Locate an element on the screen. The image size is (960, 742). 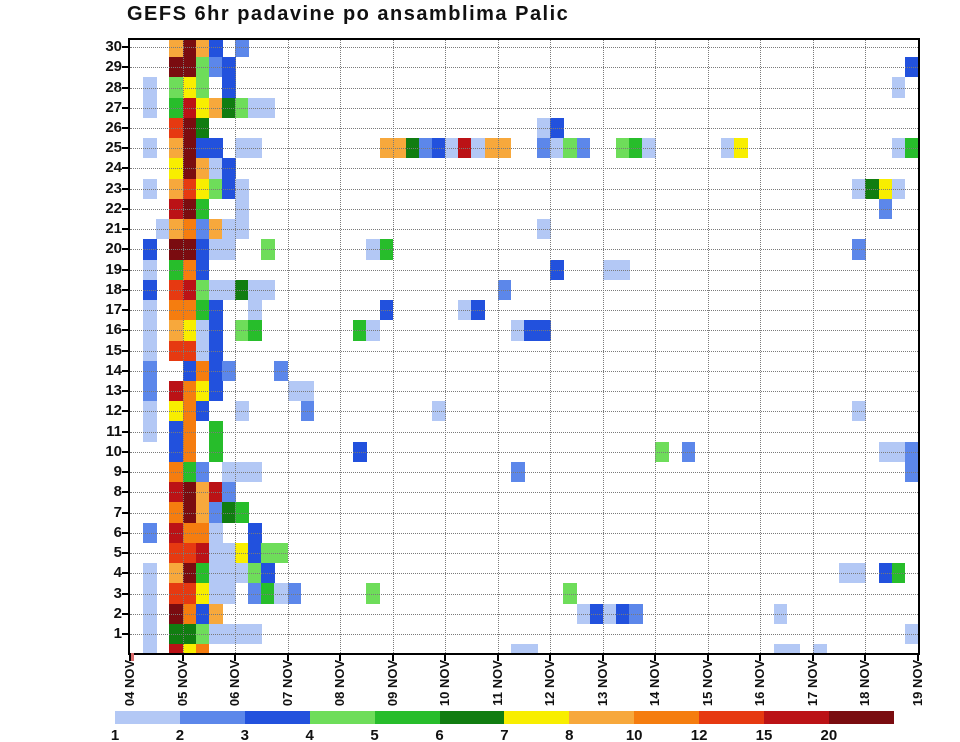
colorbar-tick-label: 4 is located at coordinates (309, 734).